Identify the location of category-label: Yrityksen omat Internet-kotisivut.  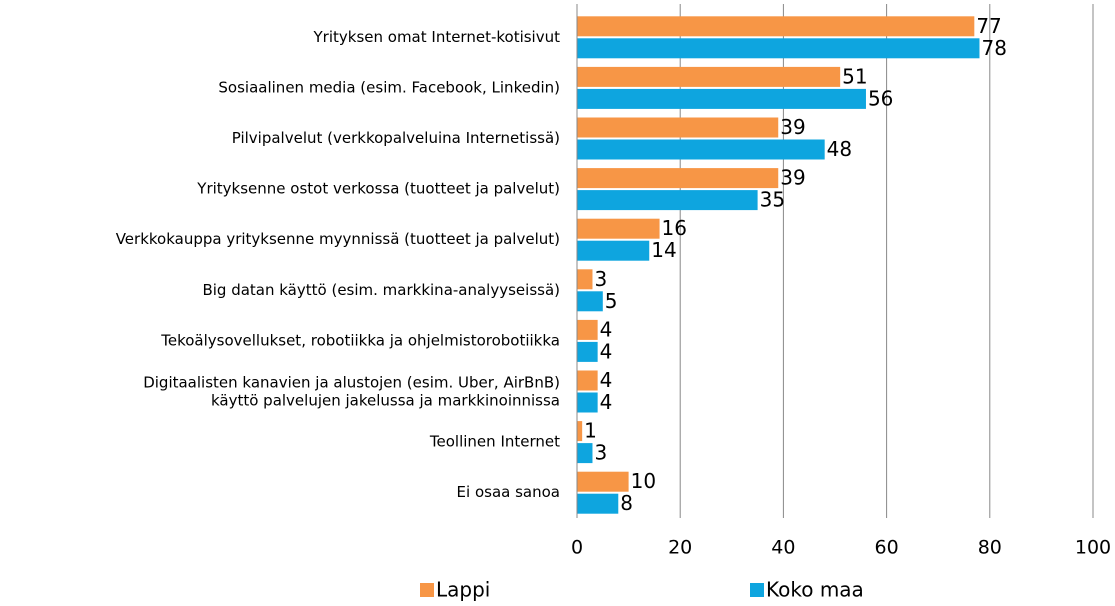
(437, 37).